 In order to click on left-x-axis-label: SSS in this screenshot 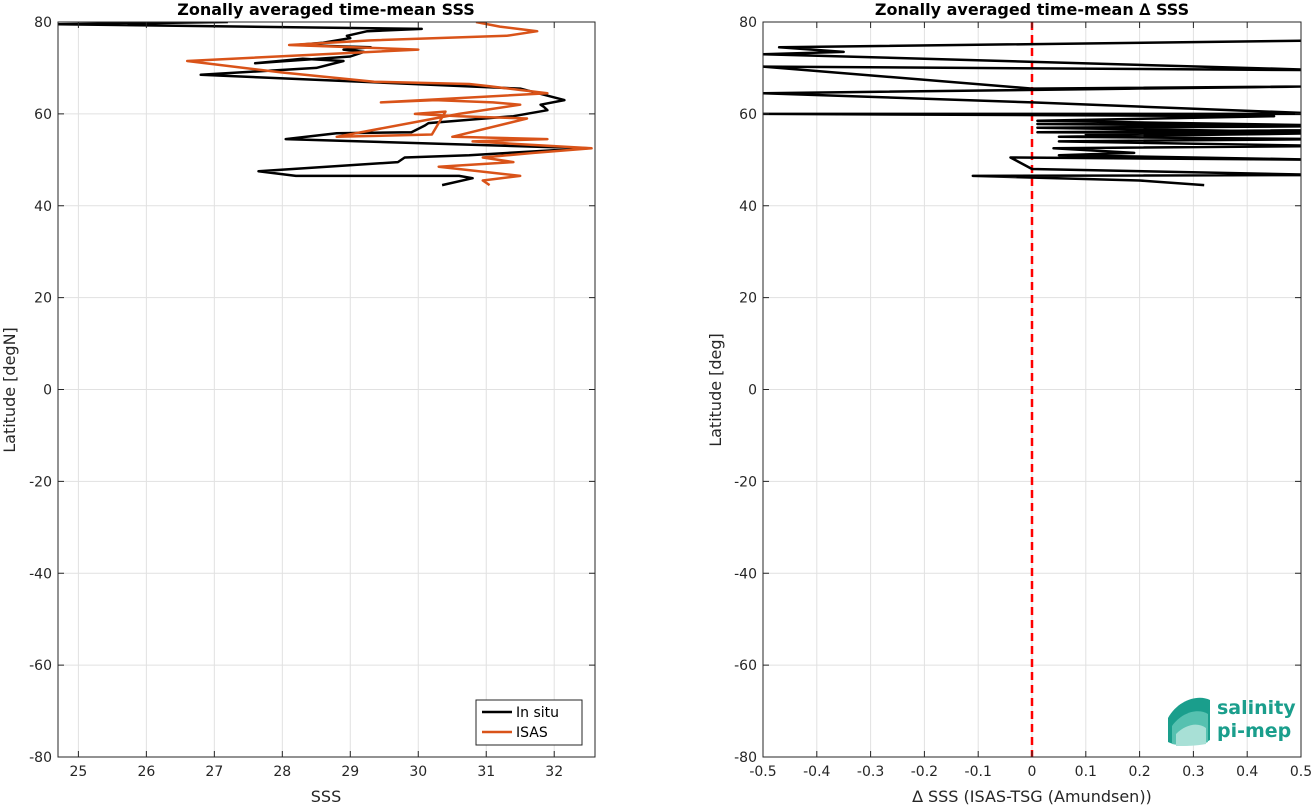, I will do `click(326, 796)`.